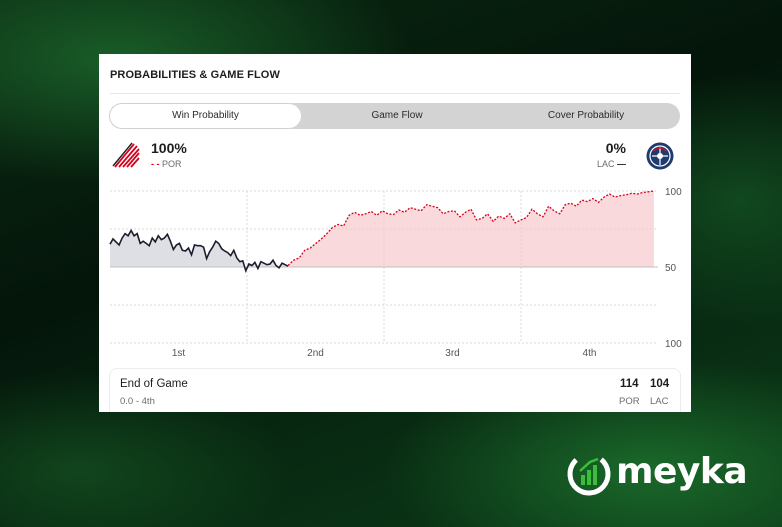  Describe the element at coordinates (126, 155) in the screenshot. I see `trail-blazers-logo-icon` at that location.